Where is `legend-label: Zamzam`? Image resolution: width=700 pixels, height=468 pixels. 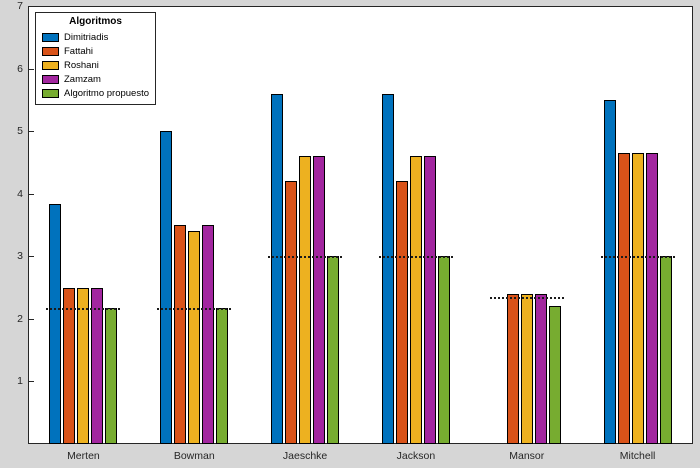
legend-label: Zamzam is located at coordinates (82, 79).